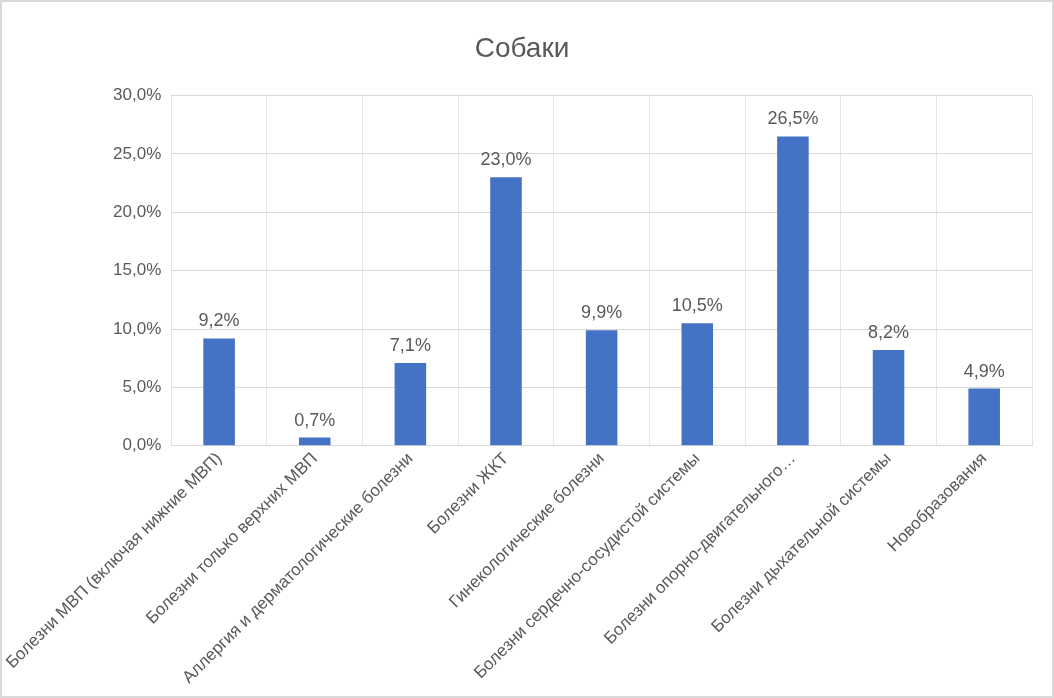 The height and width of the screenshot is (698, 1054). I want to click on y-tick-label: 25,0%, so click(137, 153).